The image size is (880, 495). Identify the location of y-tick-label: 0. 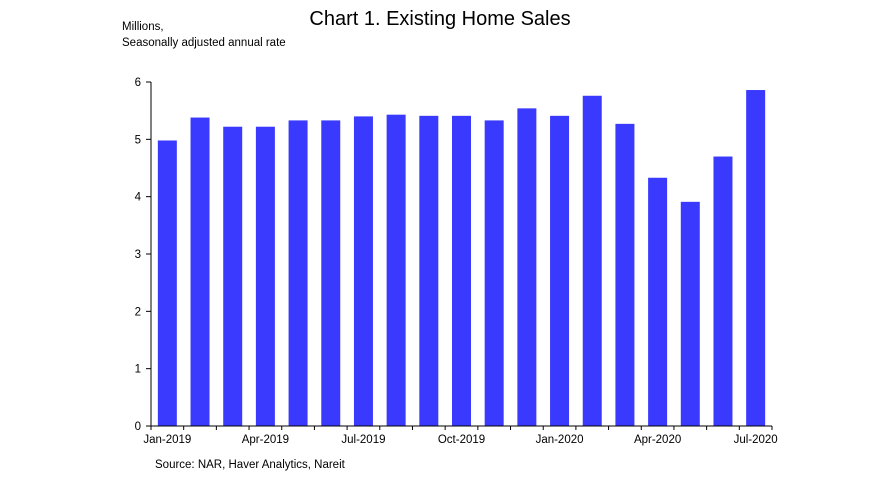
(138, 427).